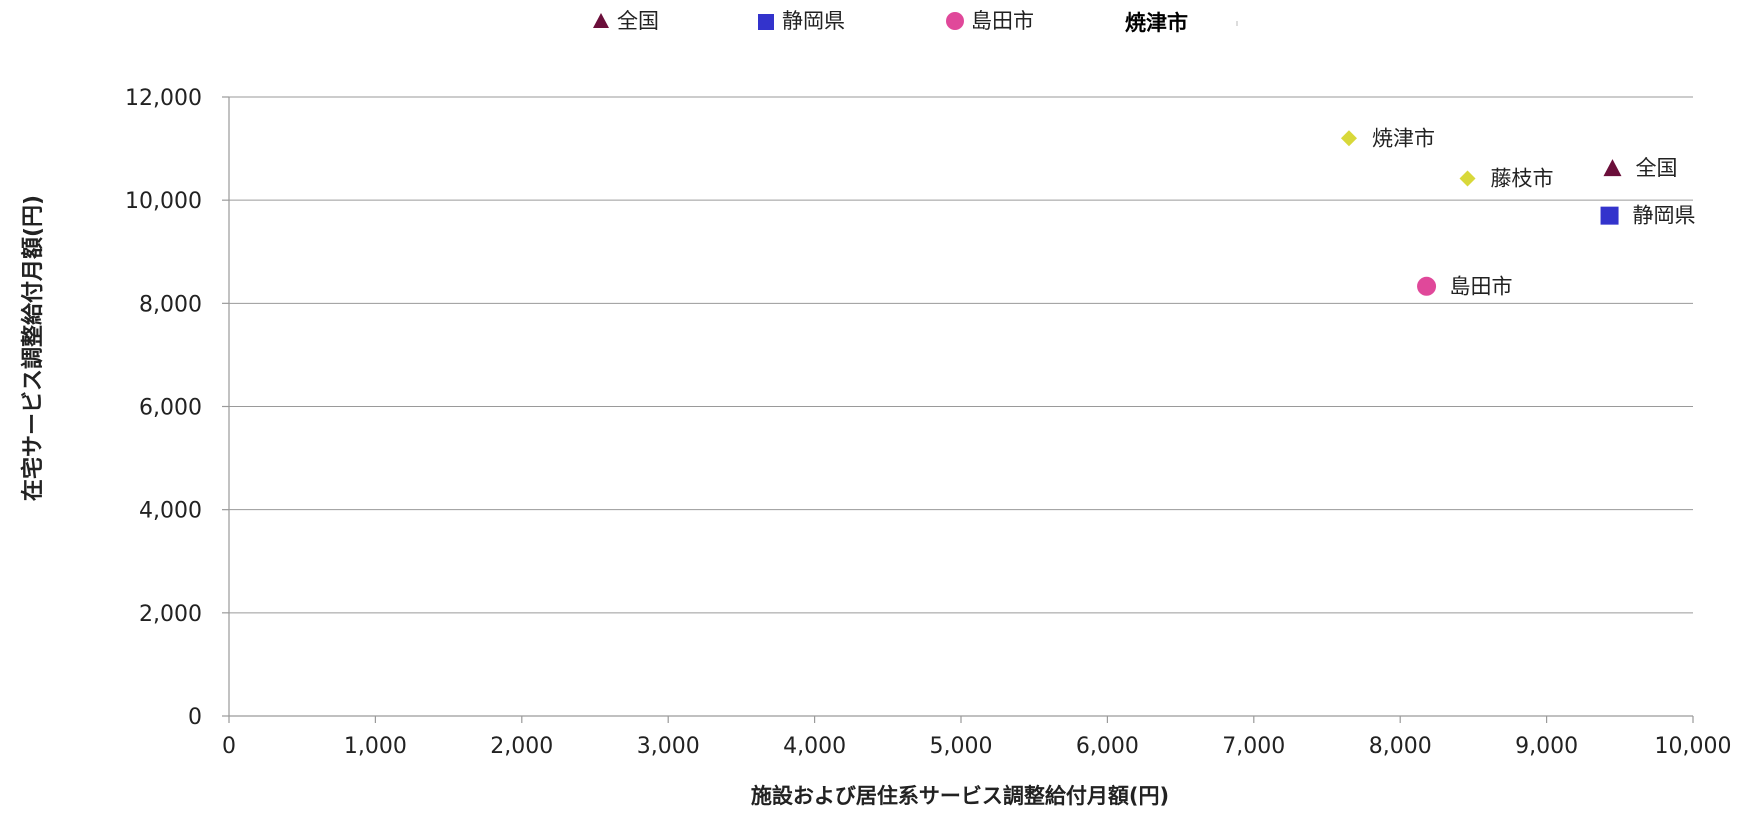 Image resolution: width=1744 pixels, height=817 pixels. What do you see at coordinates (375, 746) in the screenshot?
I see `x-tick-label: 1,000` at bounding box center [375, 746].